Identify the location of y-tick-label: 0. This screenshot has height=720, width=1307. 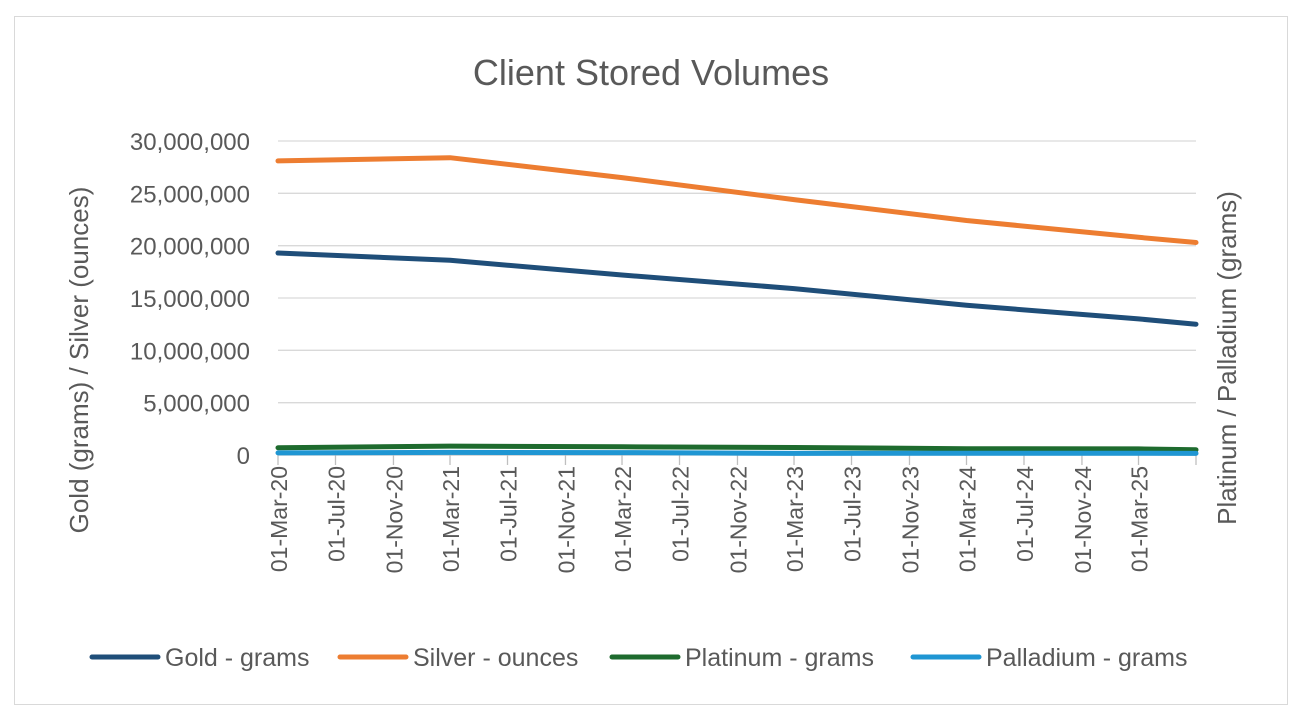
(243, 456).